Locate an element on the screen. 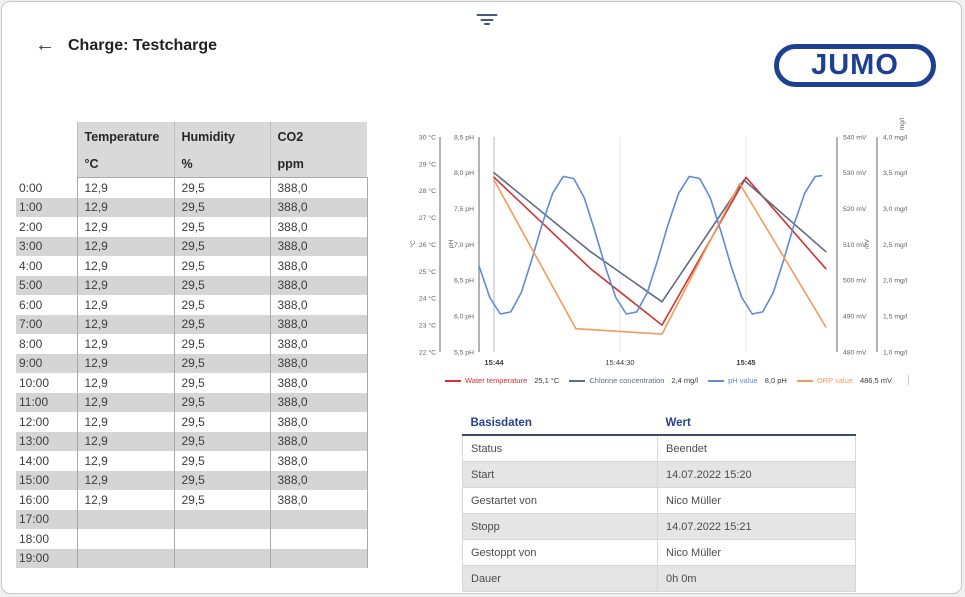  column-header: CO2 ppm is located at coordinates (318, 150).